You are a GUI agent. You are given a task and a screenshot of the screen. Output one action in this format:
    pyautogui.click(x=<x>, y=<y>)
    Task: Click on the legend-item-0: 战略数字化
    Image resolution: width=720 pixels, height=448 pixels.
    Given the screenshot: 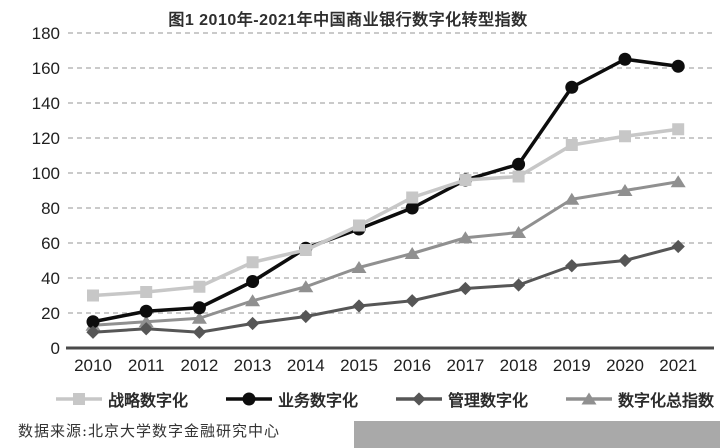 What is the action you would take?
    pyautogui.click(x=122, y=399)
    